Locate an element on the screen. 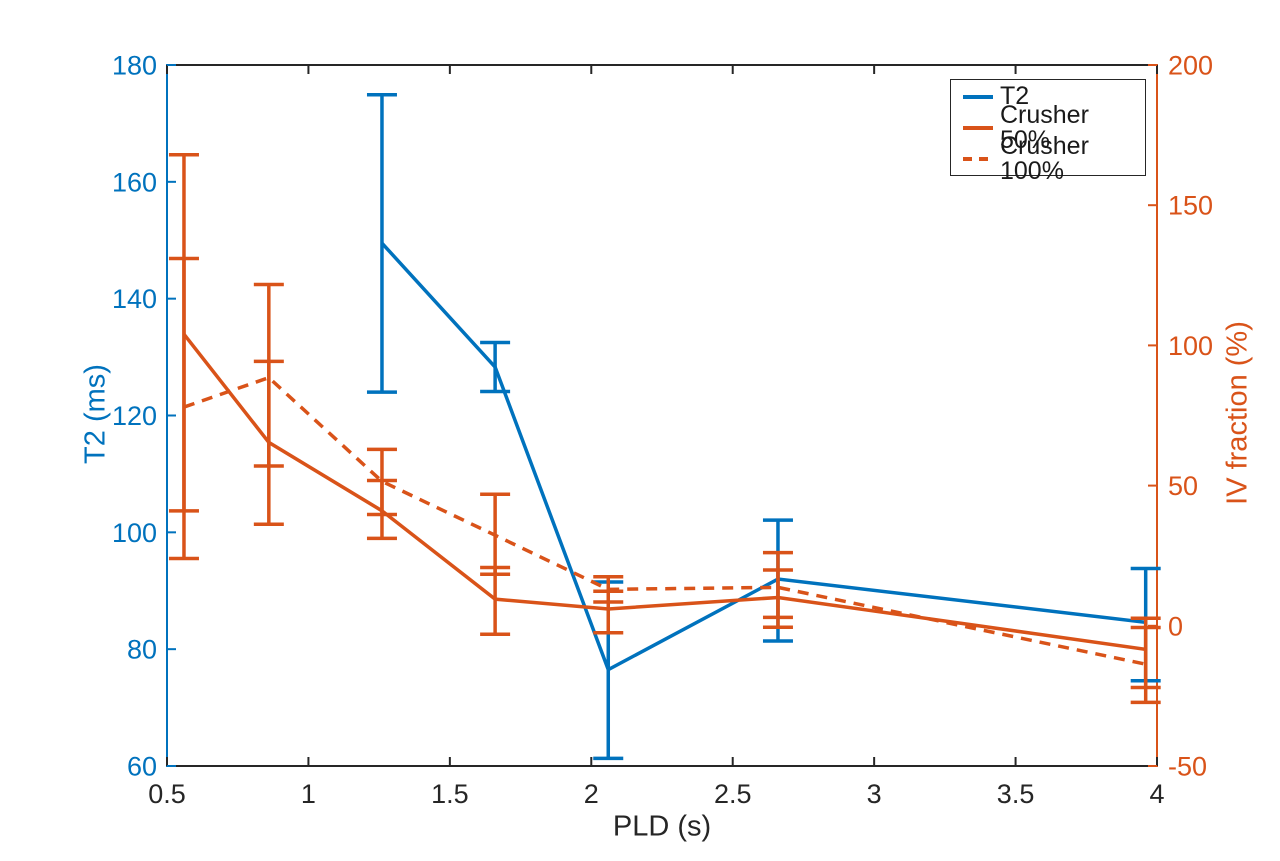 This screenshot has height=861, width=1280. left-y-axis-label: T2 (ms) is located at coordinates (95, 414).